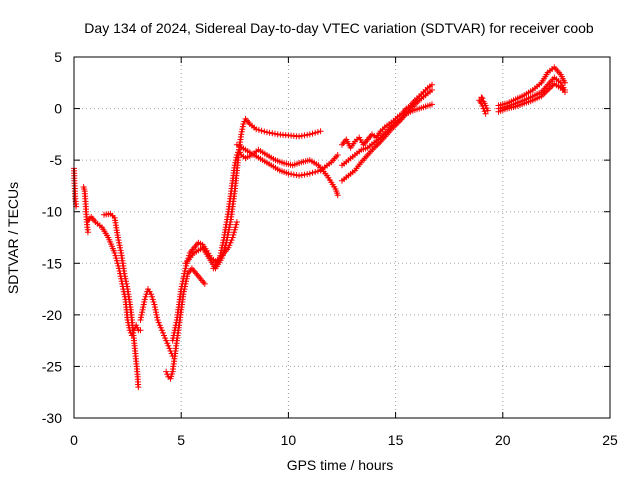 Image resolution: width=640 pixels, height=480 pixels. I want to click on y-tick-label: -15, so click(52, 263).